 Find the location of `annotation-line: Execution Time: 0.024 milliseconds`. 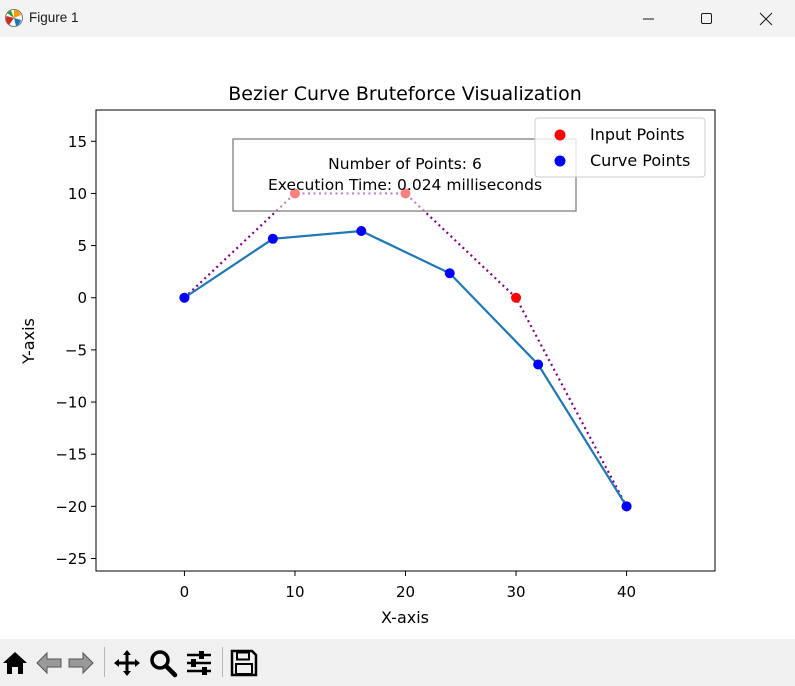

annotation-line: Execution Time: 0.024 milliseconds is located at coordinates (405, 185).